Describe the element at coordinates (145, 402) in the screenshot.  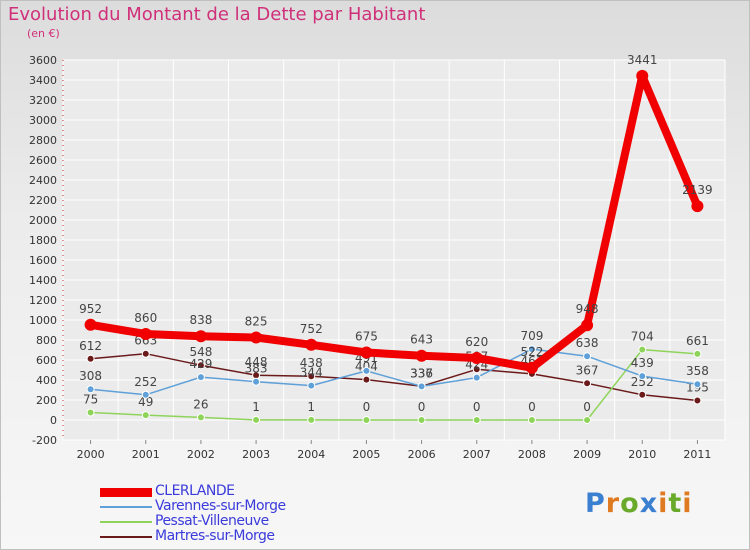
I see `data-label-pessat-villeneuve: 49` at that location.